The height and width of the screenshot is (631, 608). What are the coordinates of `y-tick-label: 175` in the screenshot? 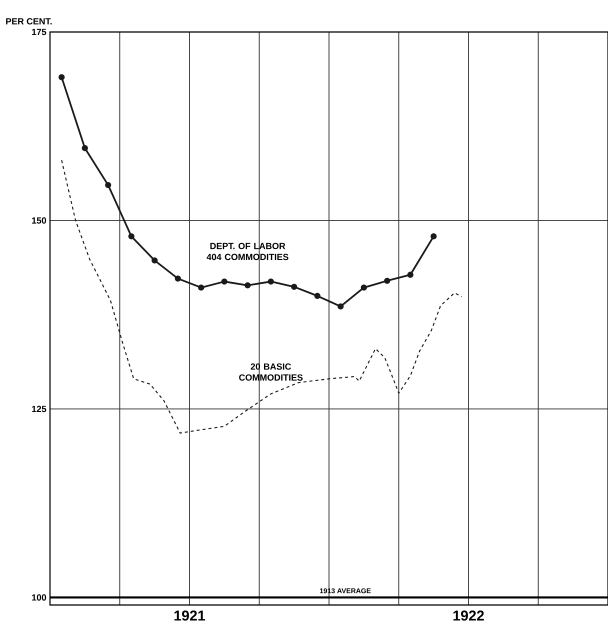 It's located at (39, 32).